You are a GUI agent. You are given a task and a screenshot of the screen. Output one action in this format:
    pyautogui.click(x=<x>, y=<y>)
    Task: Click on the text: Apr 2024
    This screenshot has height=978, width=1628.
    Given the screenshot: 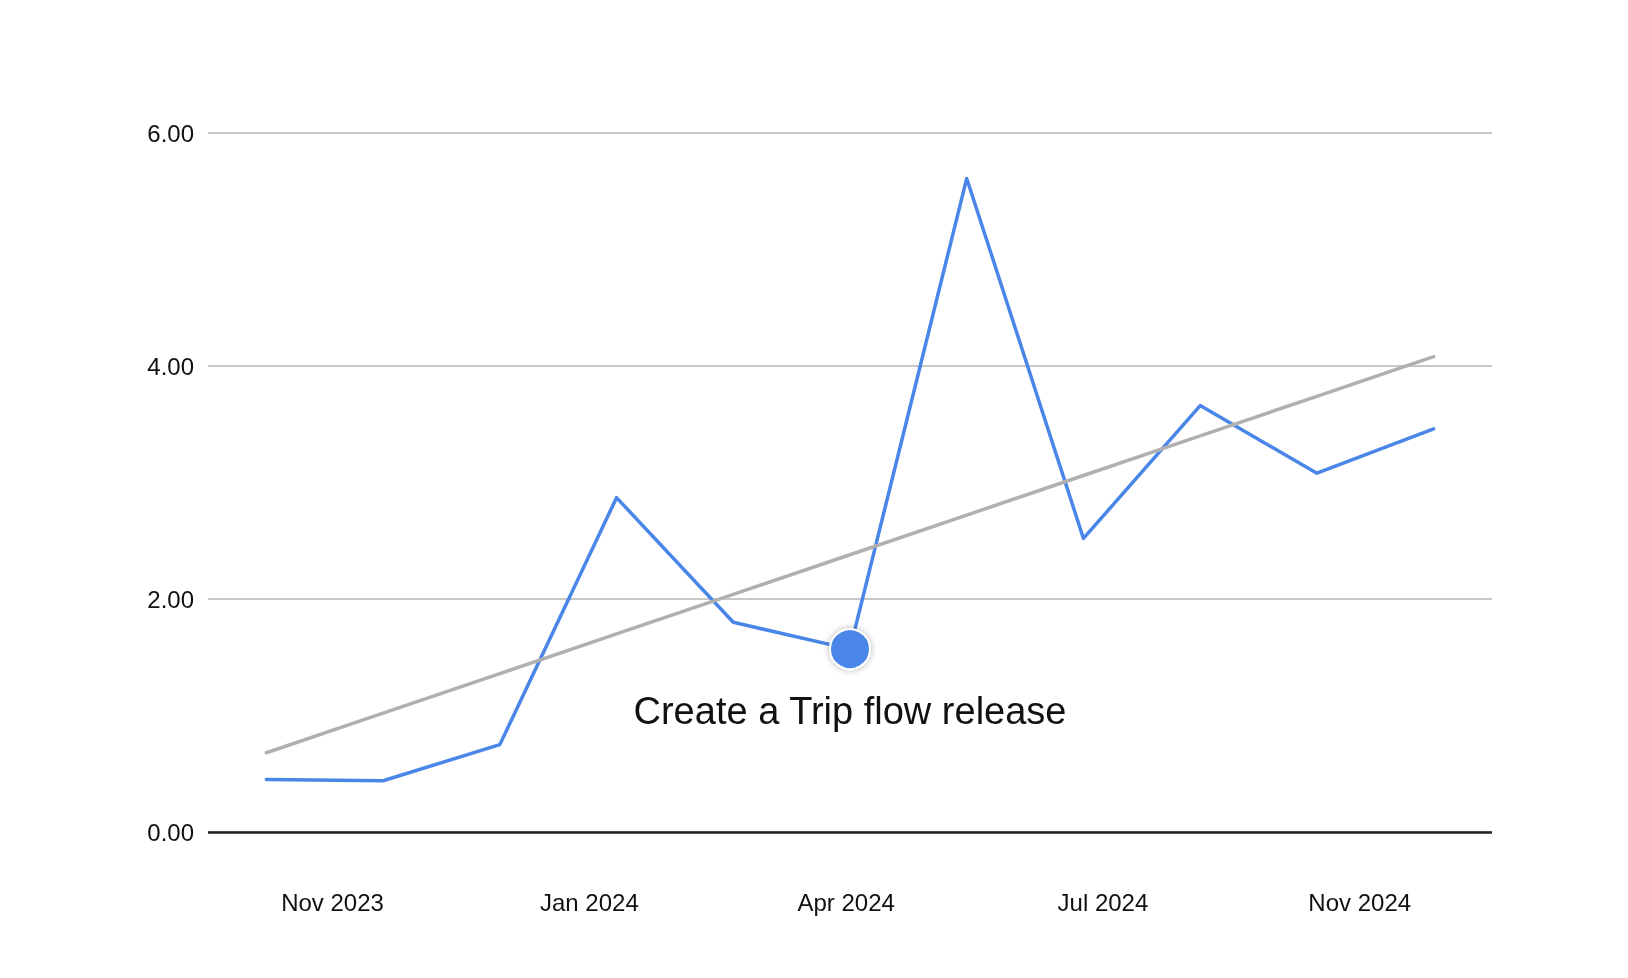 What is the action you would take?
    pyautogui.click(x=846, y=902)
    